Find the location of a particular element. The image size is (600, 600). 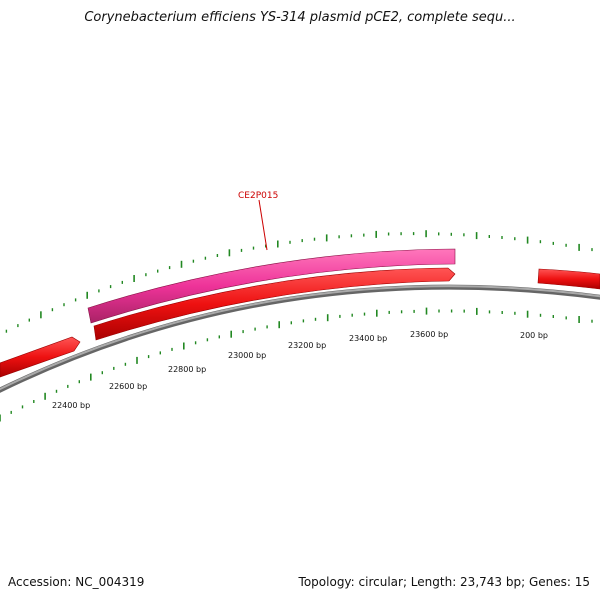

gene-arrow-left is located at coordinates (40, 357).